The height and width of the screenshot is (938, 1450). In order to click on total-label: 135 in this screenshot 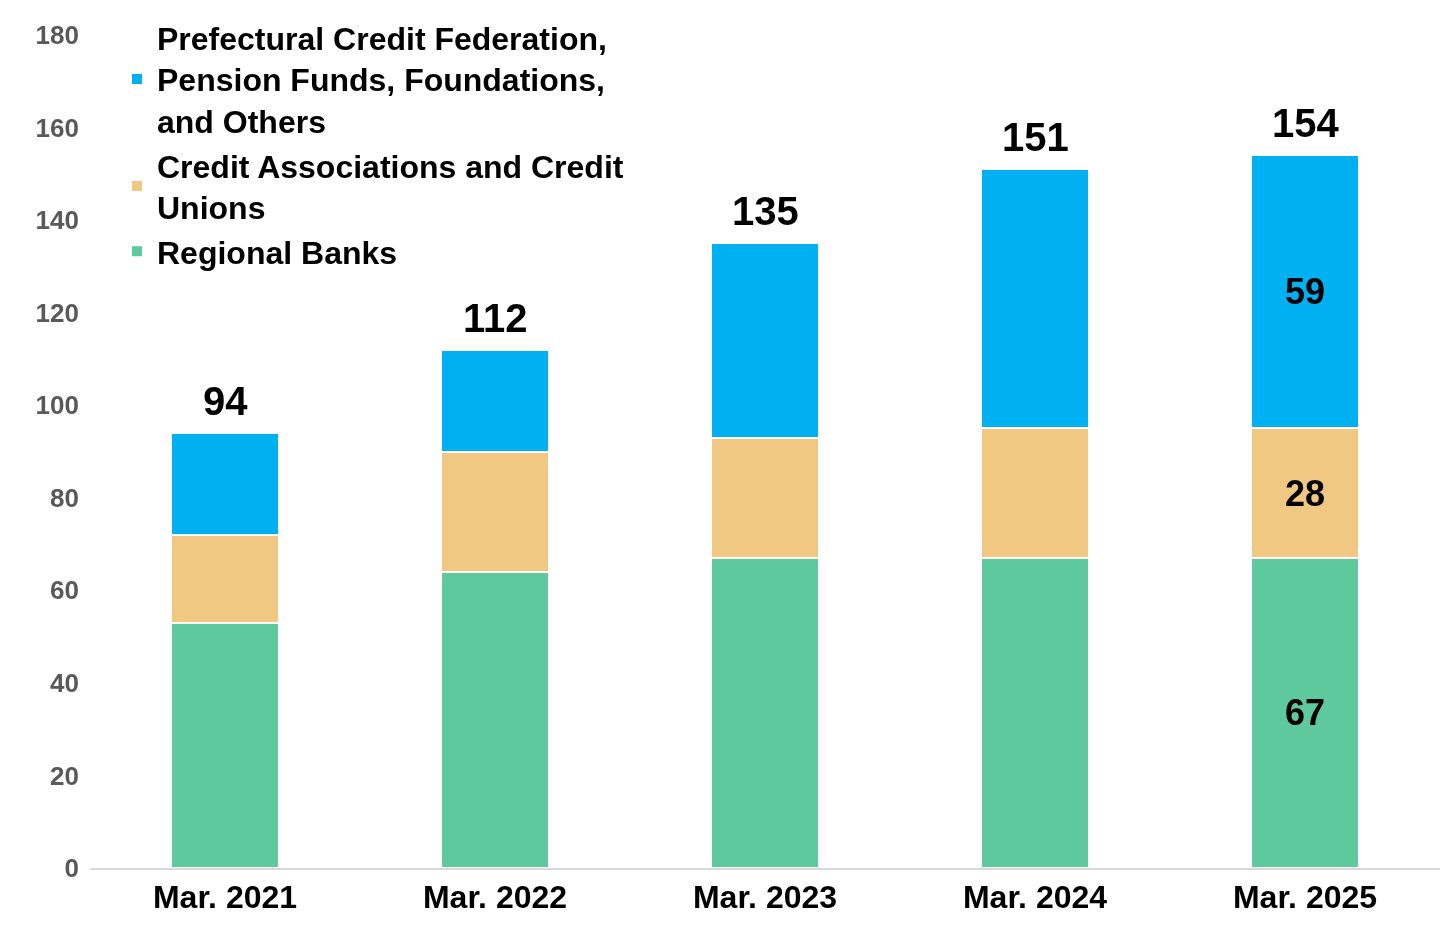, I will do `click(765, 211)`.